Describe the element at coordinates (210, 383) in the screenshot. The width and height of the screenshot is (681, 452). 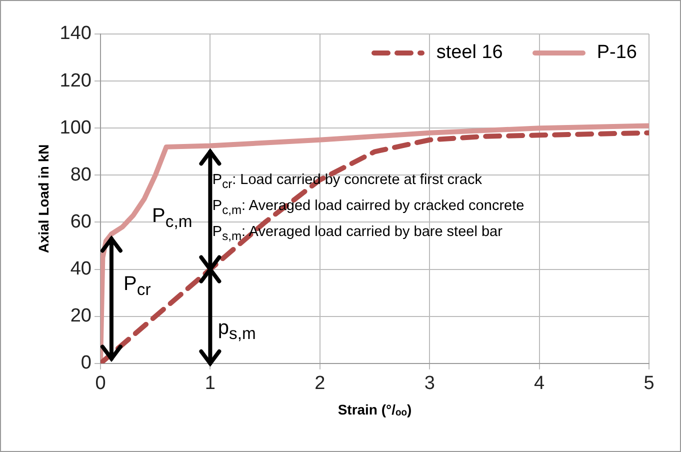
I see `x-tick-label: 1` at that location.